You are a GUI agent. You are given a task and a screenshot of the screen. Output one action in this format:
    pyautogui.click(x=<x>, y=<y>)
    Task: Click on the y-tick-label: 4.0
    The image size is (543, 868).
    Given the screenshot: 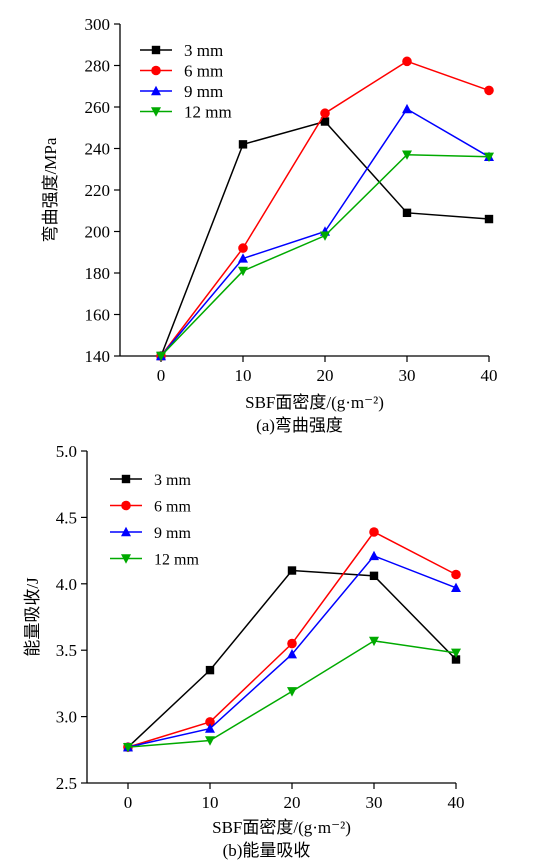 What is the action you would take?
    pyautogui.click(x=66, y=584)
    